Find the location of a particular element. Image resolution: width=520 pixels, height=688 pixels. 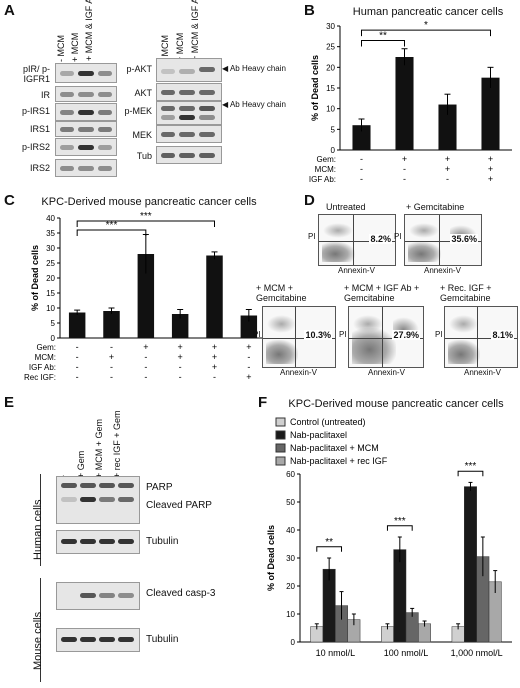

legend-label: Nab-paclitaxel + MCM is located at coordinates (334, 448).